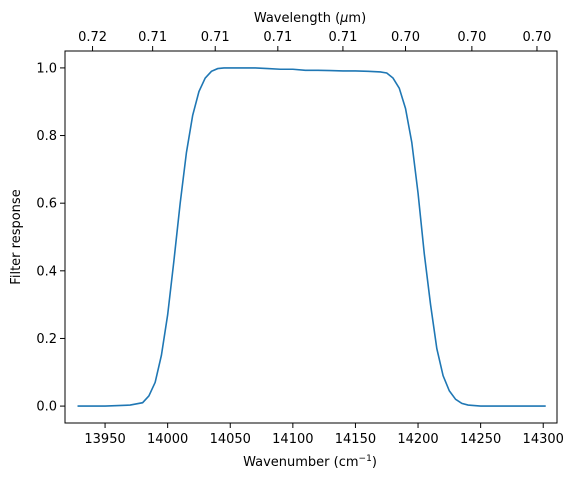 Image resolution: width=567 pixels, height=480 pixels. What do you see at coordinates (324, 435) in the screenshot?
I see `bottom-x-ticks: 13950 14000 14050 14100 14150 14200 14250 14300` at bounding box center [324, 435].